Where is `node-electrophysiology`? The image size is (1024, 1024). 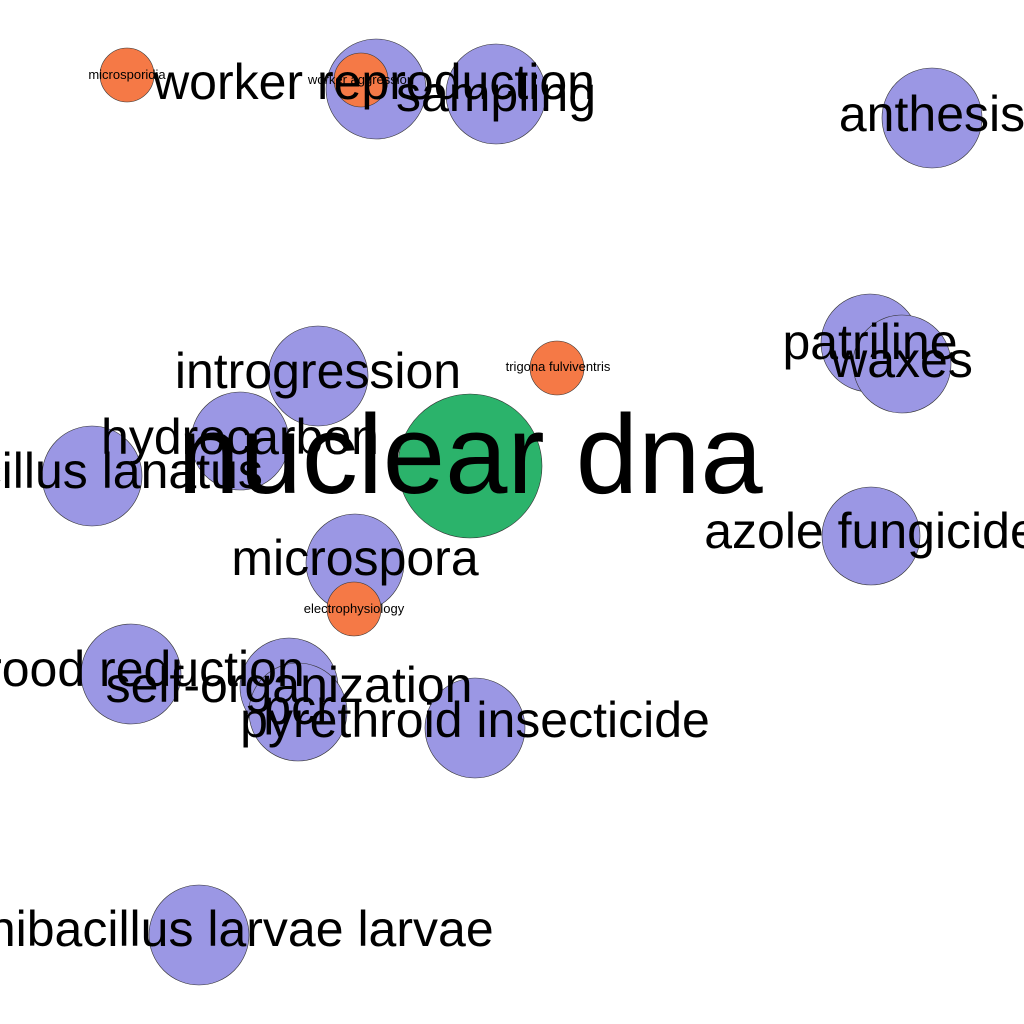
node-electrophysiology is located at coordinates (354, 609).